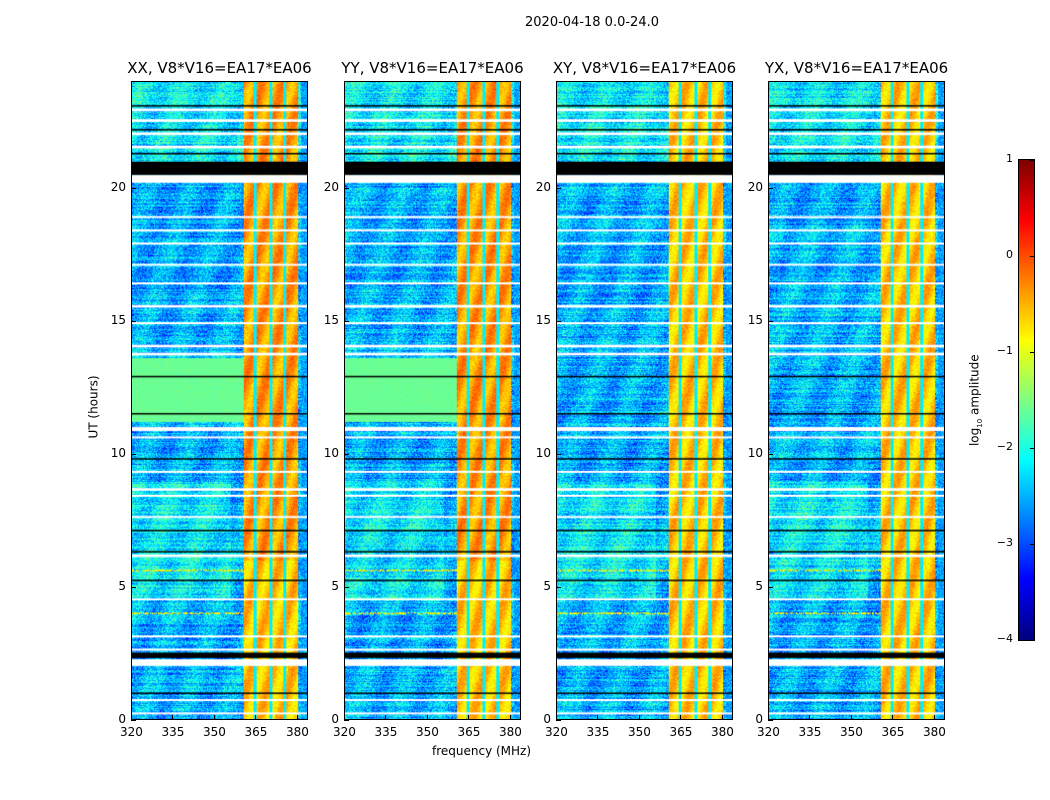  Describe the element at coordinates (644, 400) in the screenshot. I see `heatmap-panel-xy` at that location.